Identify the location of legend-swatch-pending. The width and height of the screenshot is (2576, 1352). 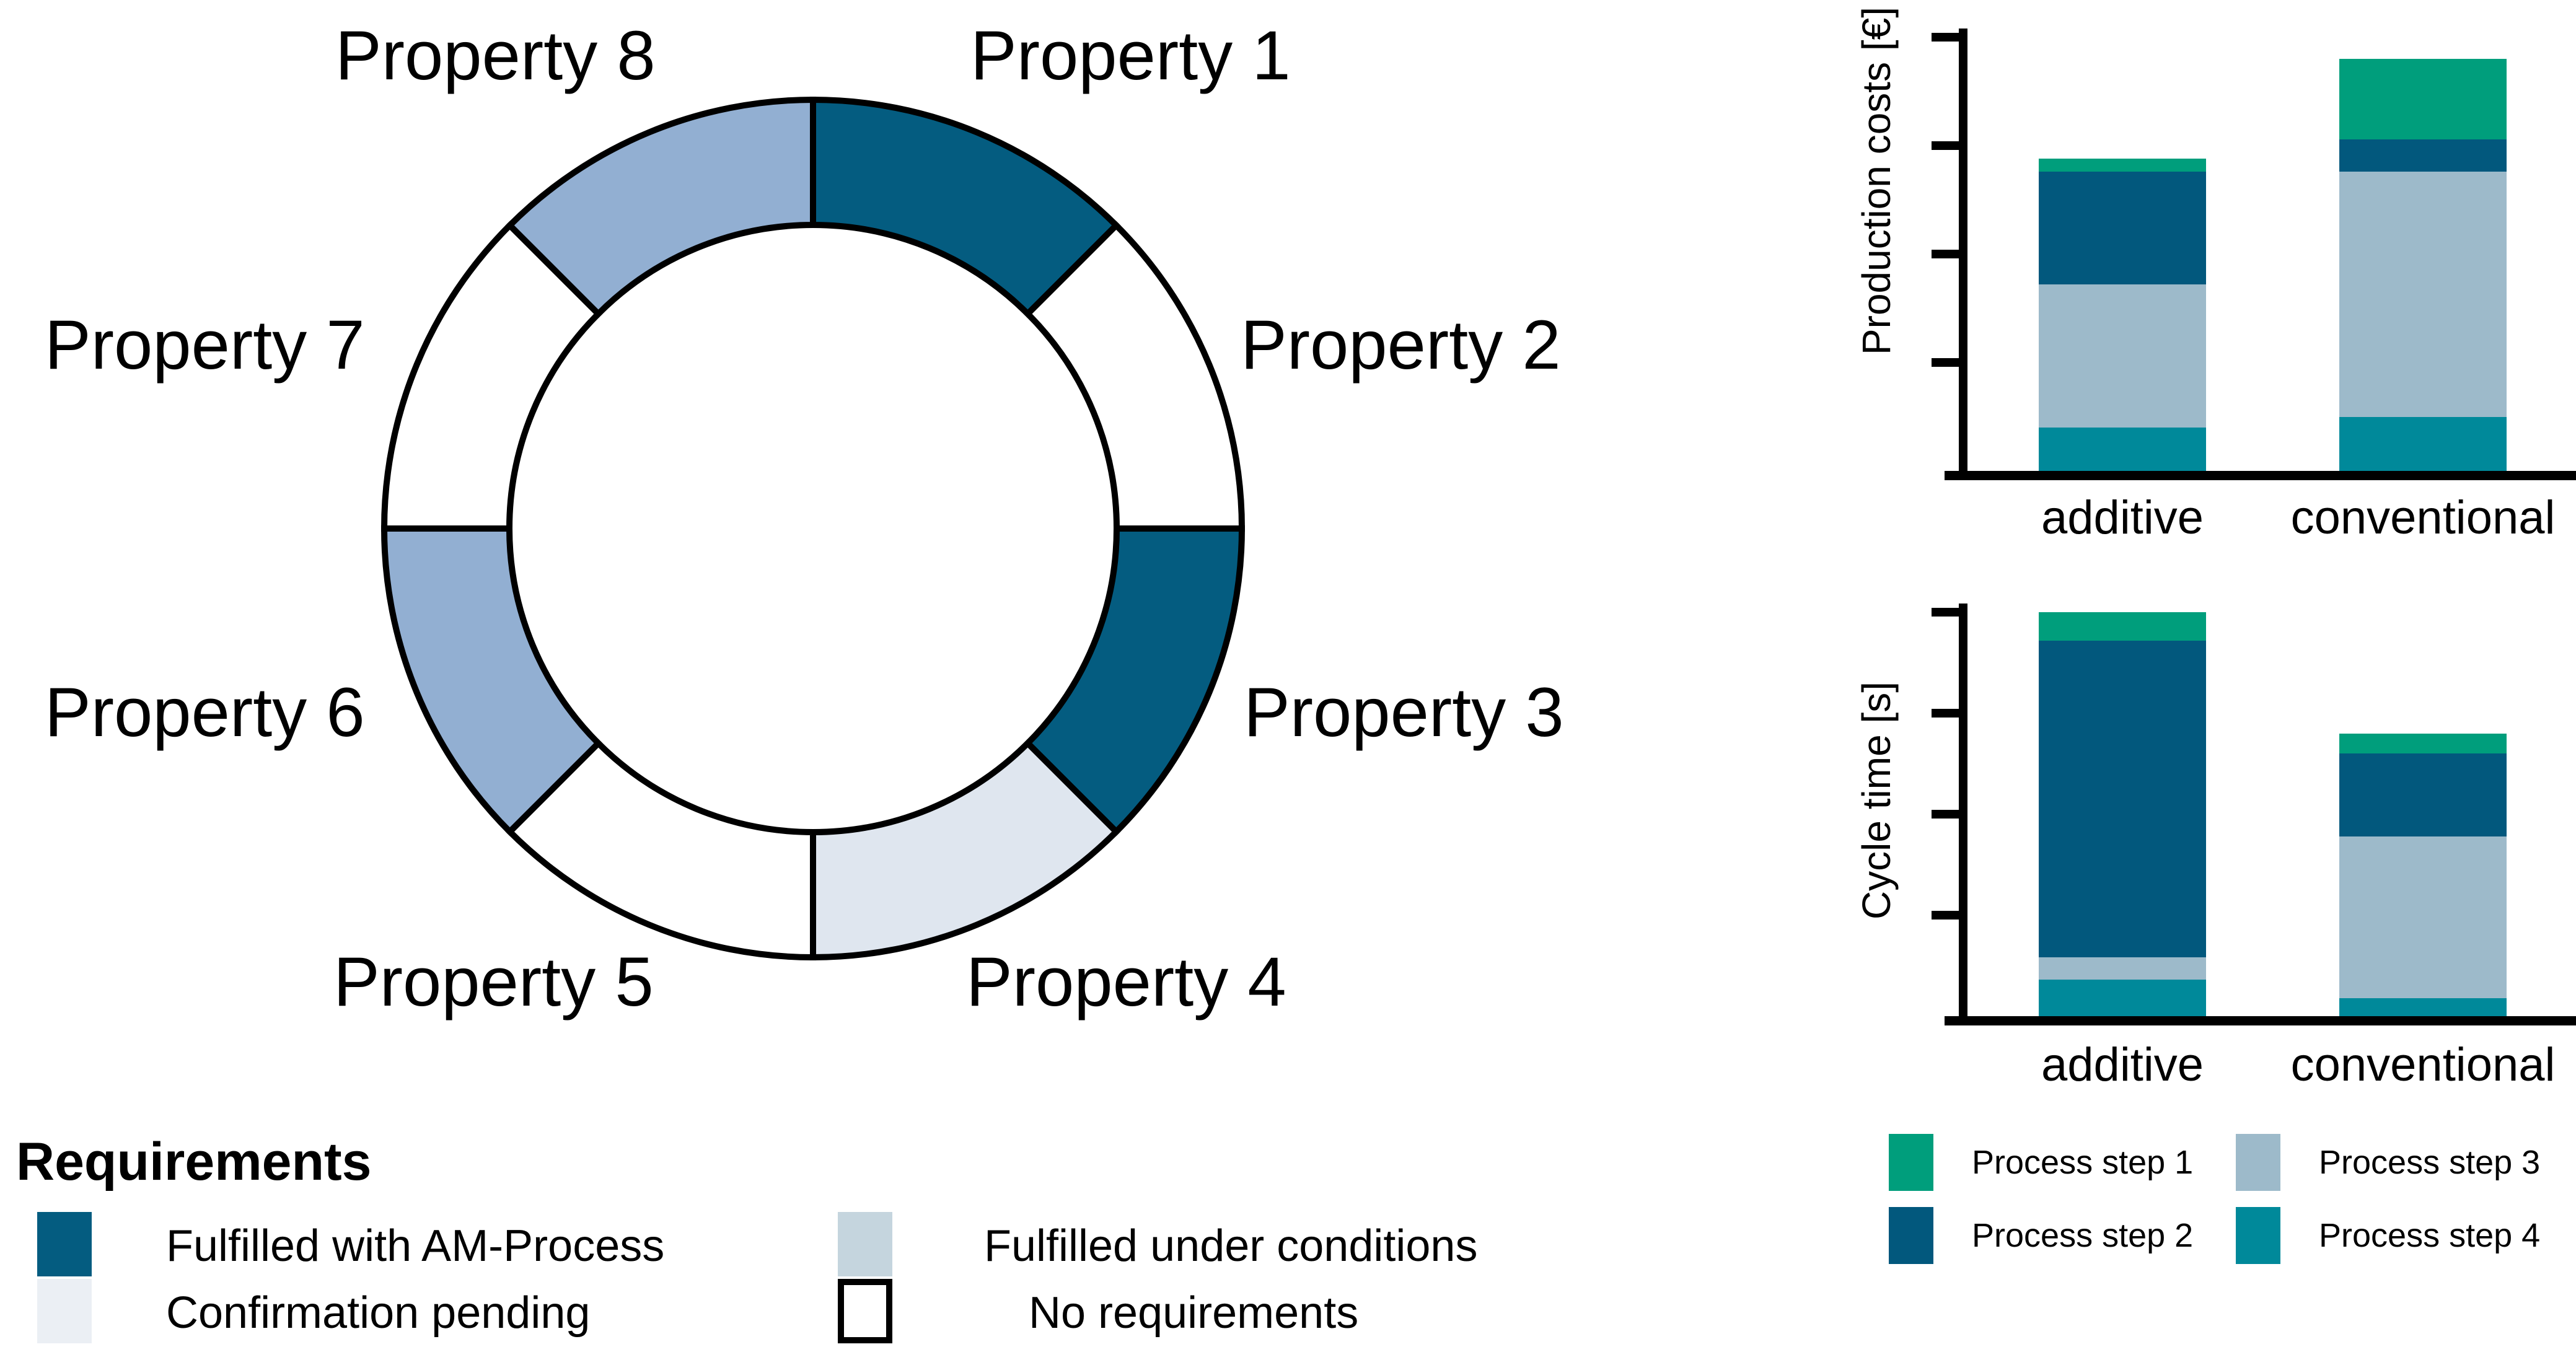
(64, 1311).